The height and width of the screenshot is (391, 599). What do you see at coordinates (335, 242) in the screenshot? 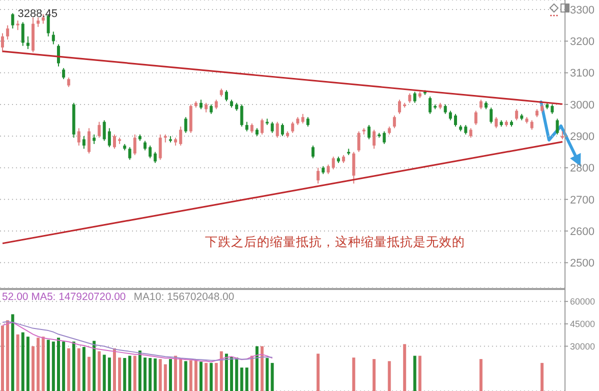
I see `annotation: 下跌之后的缩量抵抗，这种缩量抵抗是无效的` at bounding box center [335, 242].